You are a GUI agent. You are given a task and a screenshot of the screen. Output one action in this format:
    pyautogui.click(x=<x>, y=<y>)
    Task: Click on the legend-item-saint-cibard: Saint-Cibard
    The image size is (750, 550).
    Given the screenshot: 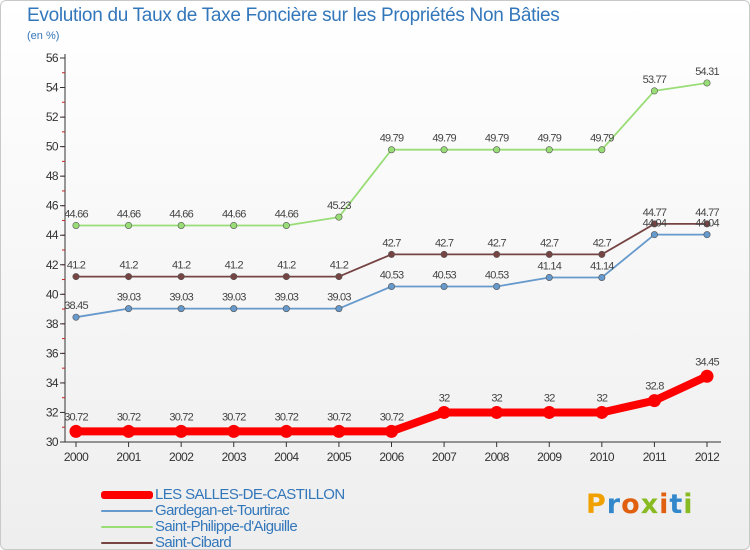 What is the action you would take?
    pyautogui.click(x=223, y=542)
    